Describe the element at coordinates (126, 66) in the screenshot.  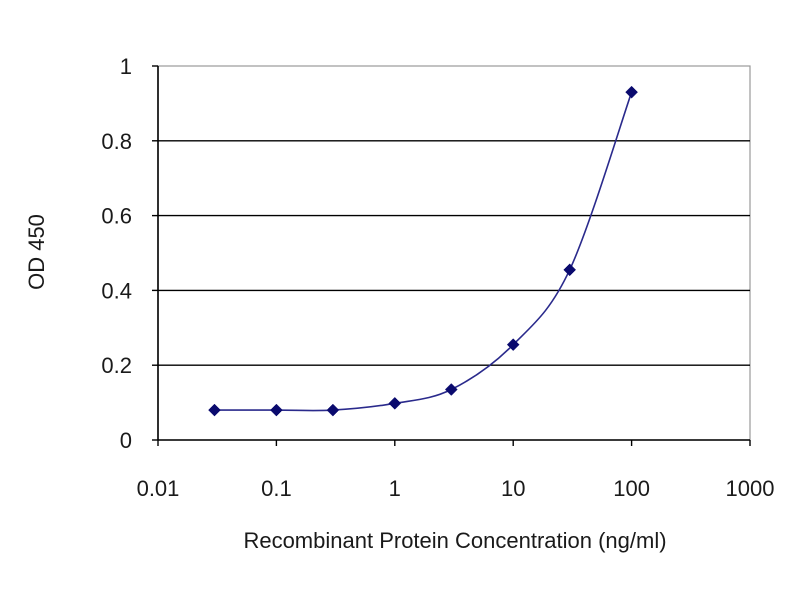
I see `y-tick-label-5: 1` at that location.